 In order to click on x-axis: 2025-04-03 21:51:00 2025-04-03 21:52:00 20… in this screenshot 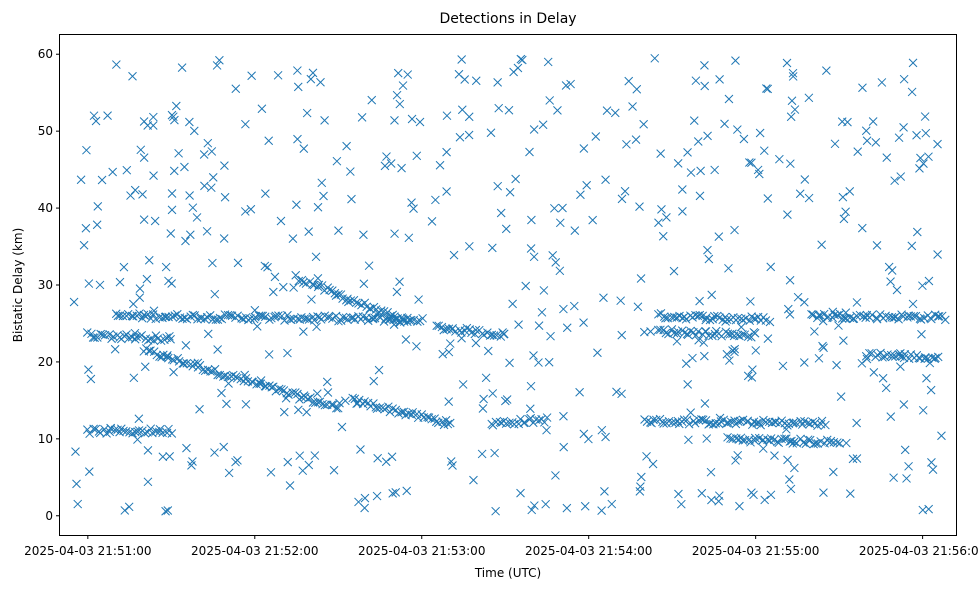, I will do `click(501, 546)`.